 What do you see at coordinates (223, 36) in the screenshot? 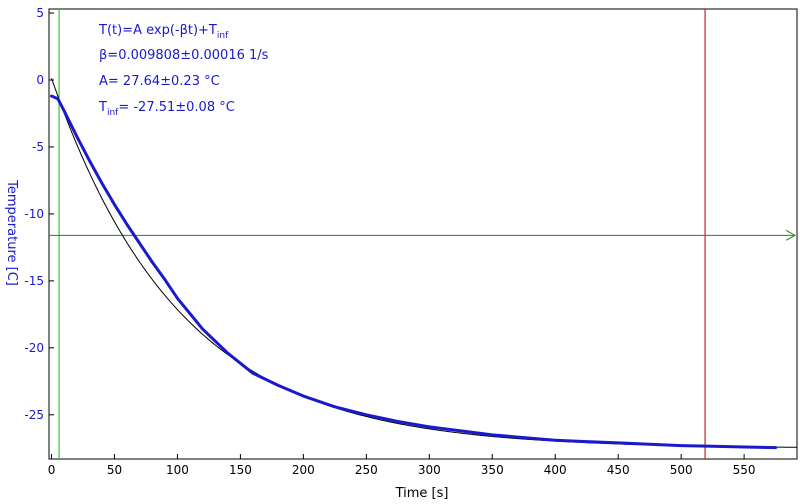
I see `fit-model-sub: inf` at bounding box center [223, 36].